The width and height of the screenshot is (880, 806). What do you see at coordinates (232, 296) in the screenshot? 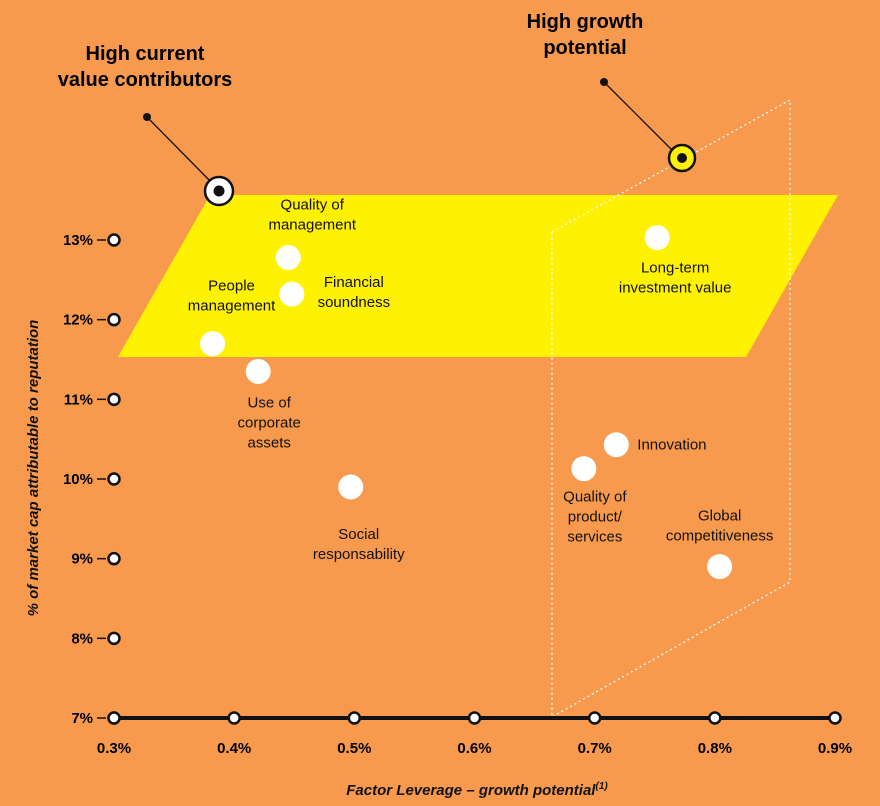
I see `point-label: People management` at bounding box center [232, 296].